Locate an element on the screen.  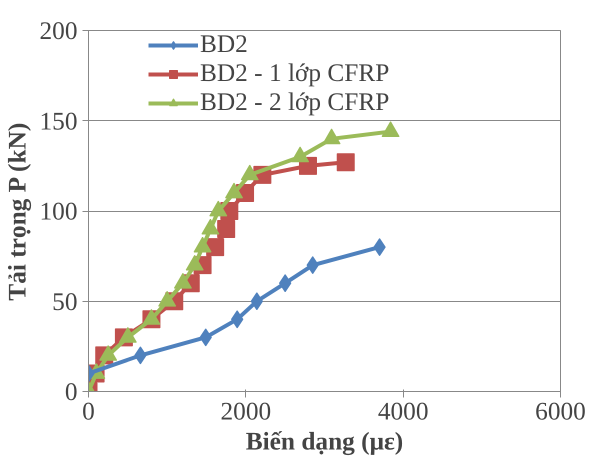
x-tick-label: 0 is located at coordinates (88, 412).